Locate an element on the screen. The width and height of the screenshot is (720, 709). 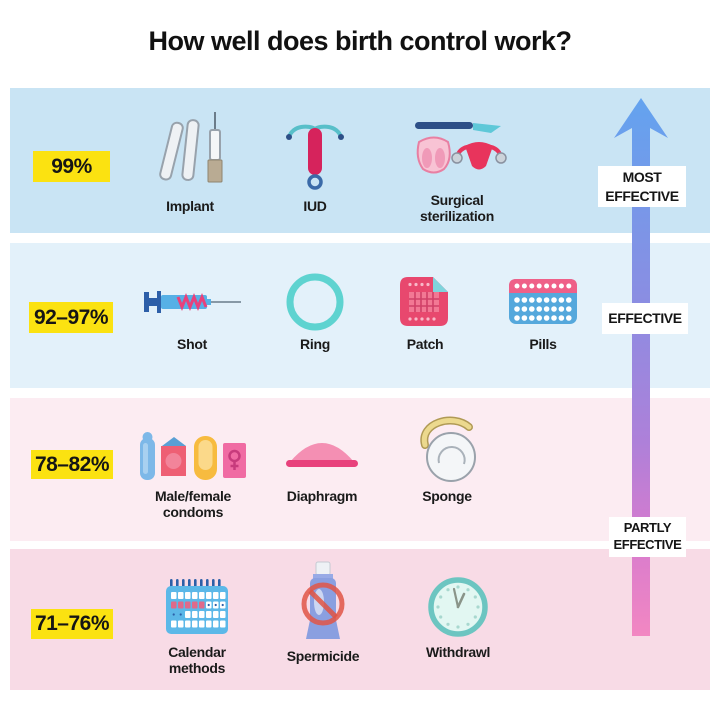
method-patch: Patch is located at coordinates (425, 312).